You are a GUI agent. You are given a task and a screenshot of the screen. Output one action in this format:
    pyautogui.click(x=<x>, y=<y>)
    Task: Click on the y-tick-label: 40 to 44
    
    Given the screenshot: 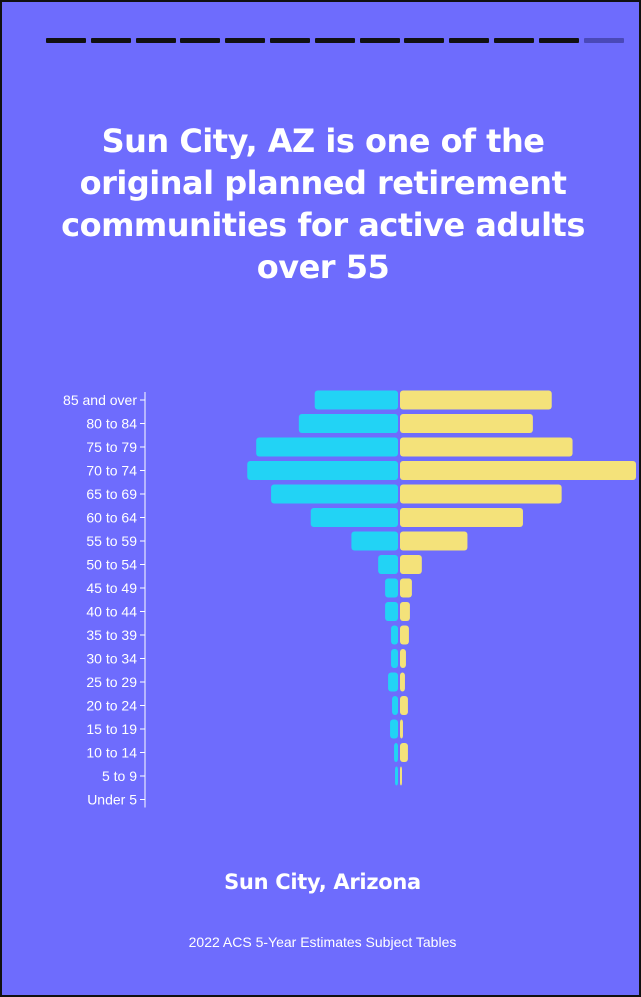 What is the action you would take?
    pyautogui.click(x=111, y=612)
    